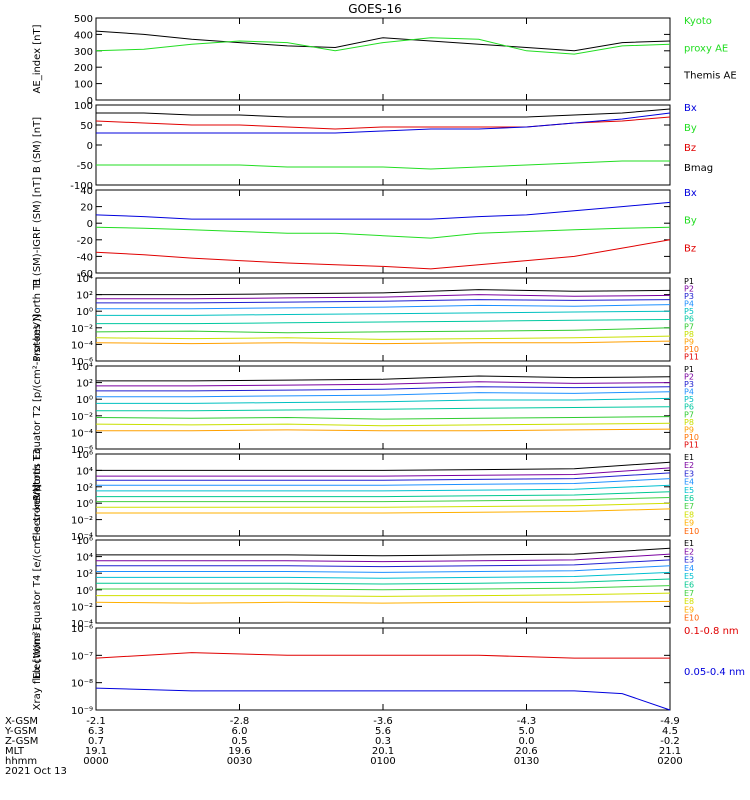 This screenshot has height=800, width=750. What do you see at coordinates (710, 76) in the screenshot?
I see `legend-entry: Themis AE` at bounding box center [710, 76].